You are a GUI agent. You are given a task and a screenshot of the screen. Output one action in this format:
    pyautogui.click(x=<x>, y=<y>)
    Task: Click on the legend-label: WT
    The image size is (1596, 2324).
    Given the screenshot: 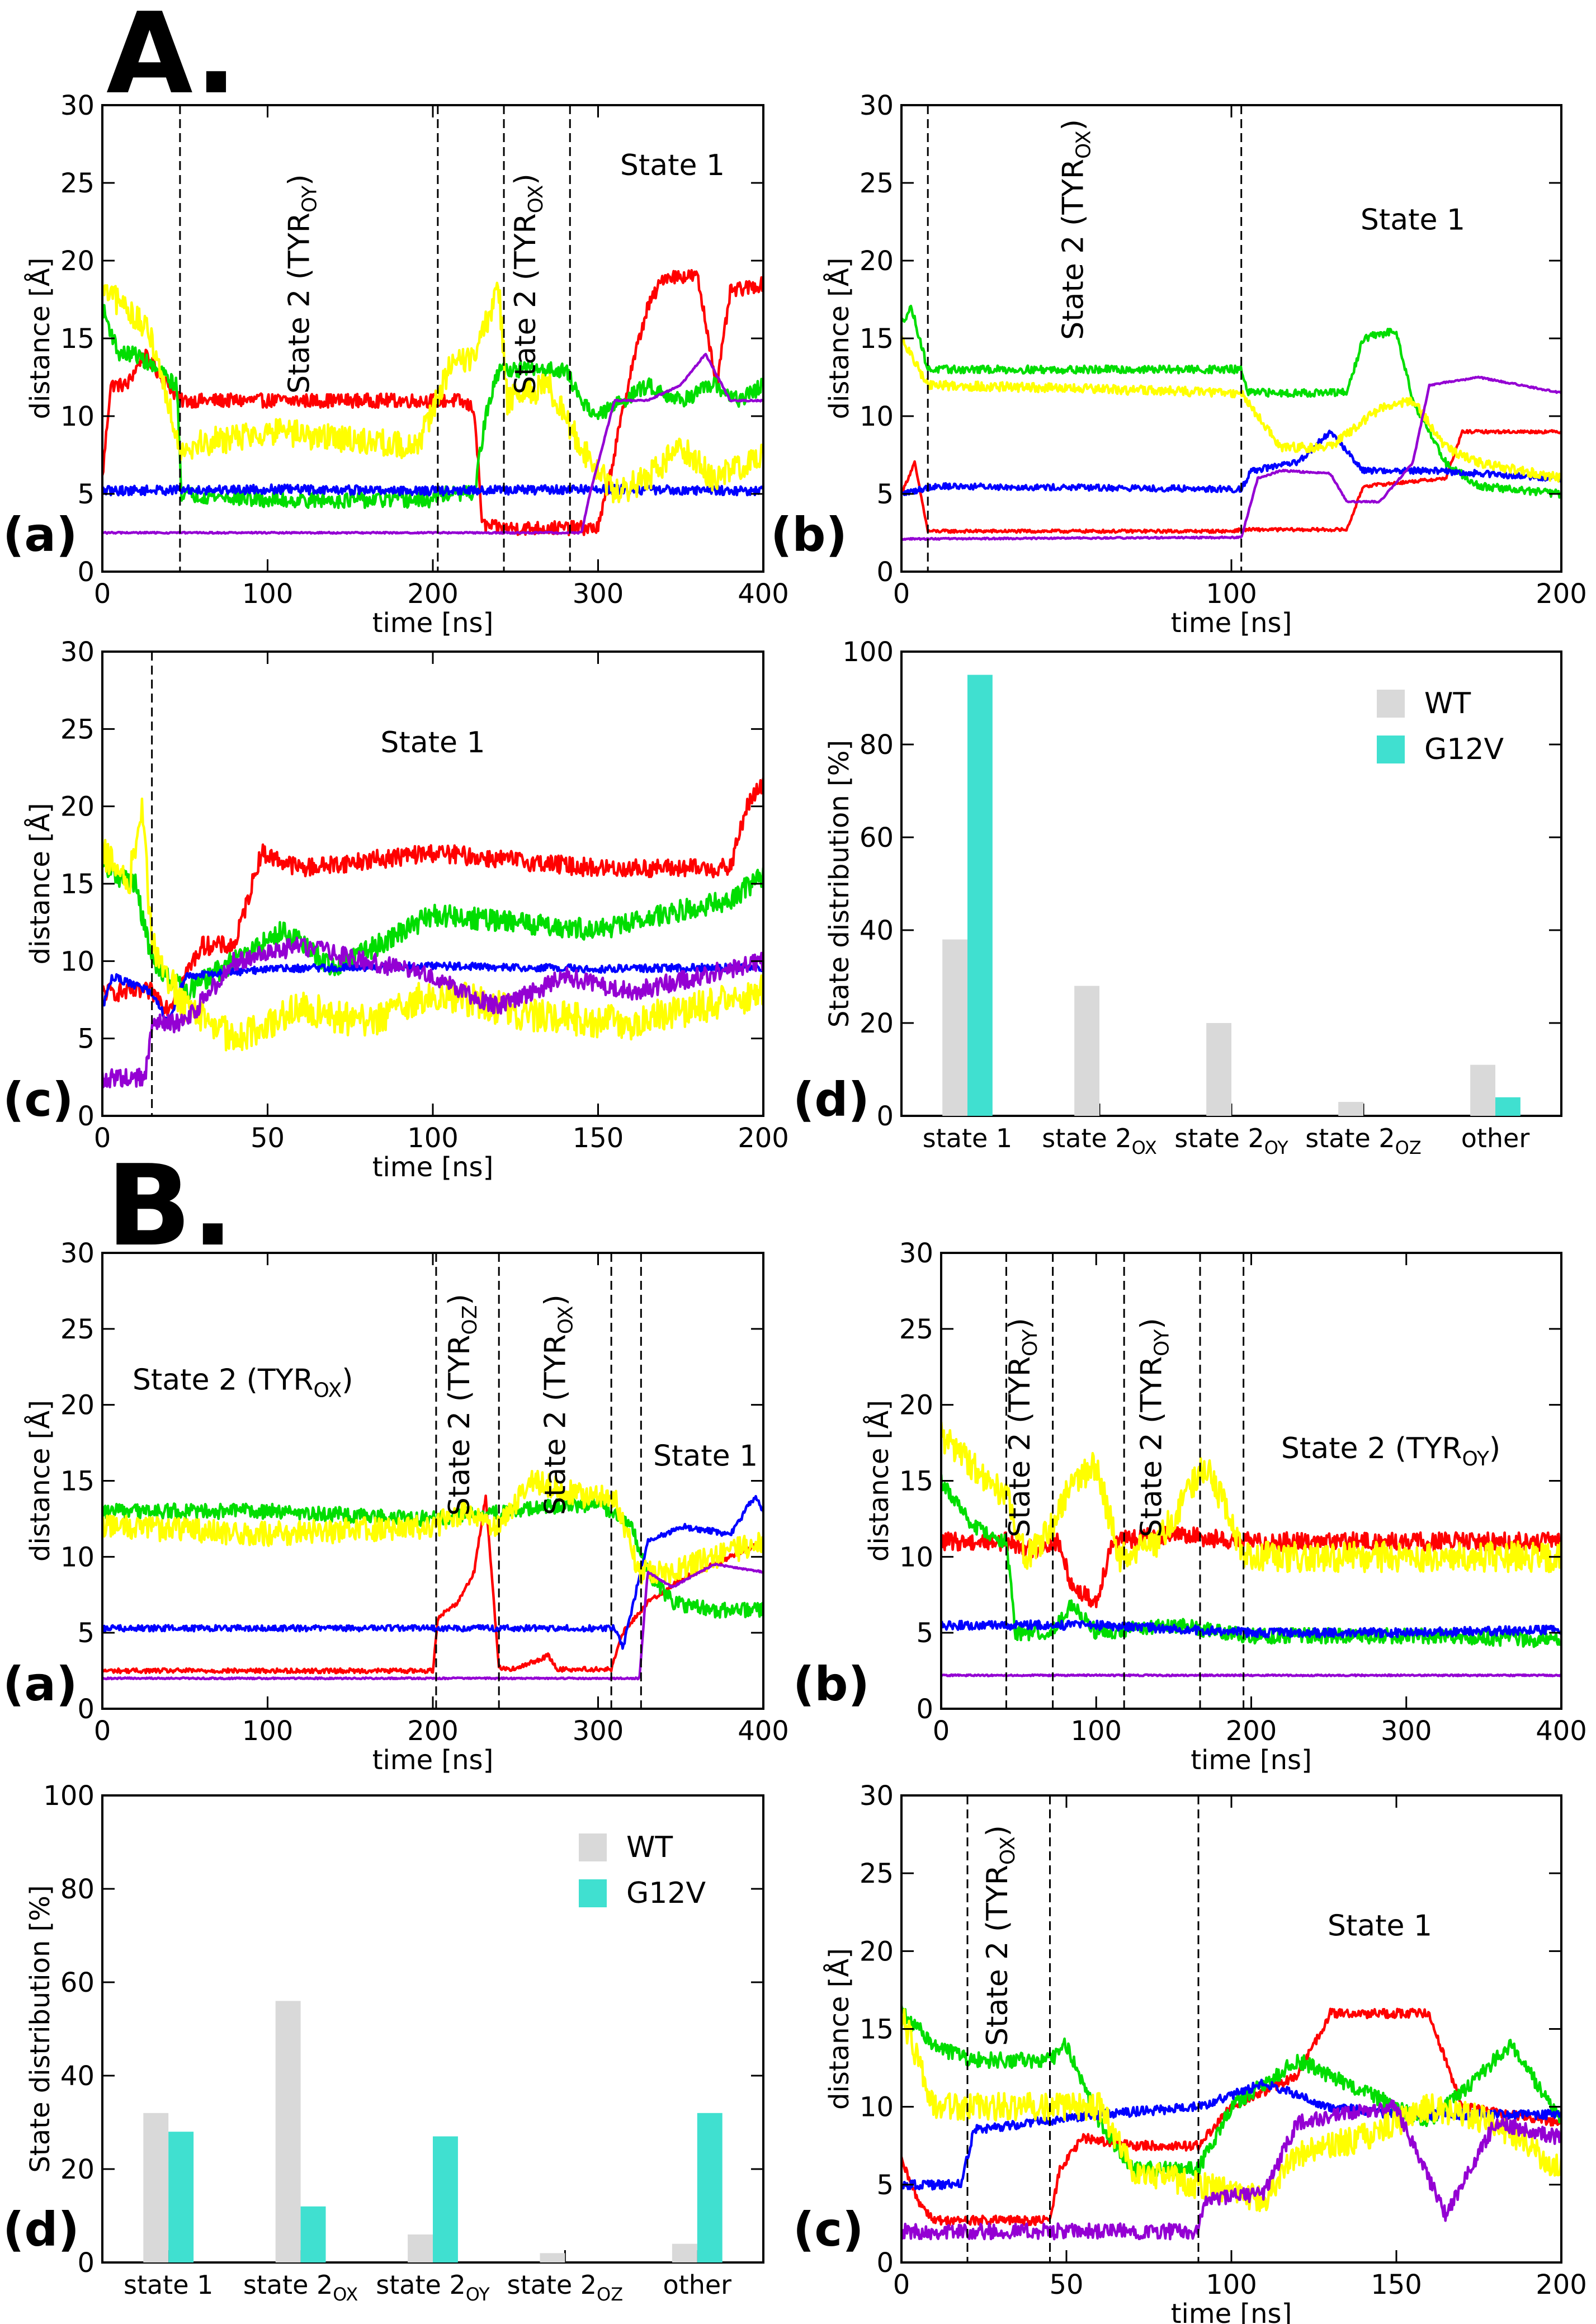 What is the action you would take?
    pyautogui.click(x=1447, y=704)
    